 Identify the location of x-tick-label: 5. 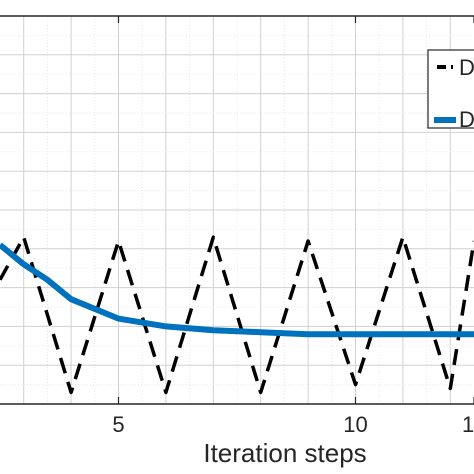
(118, 424).